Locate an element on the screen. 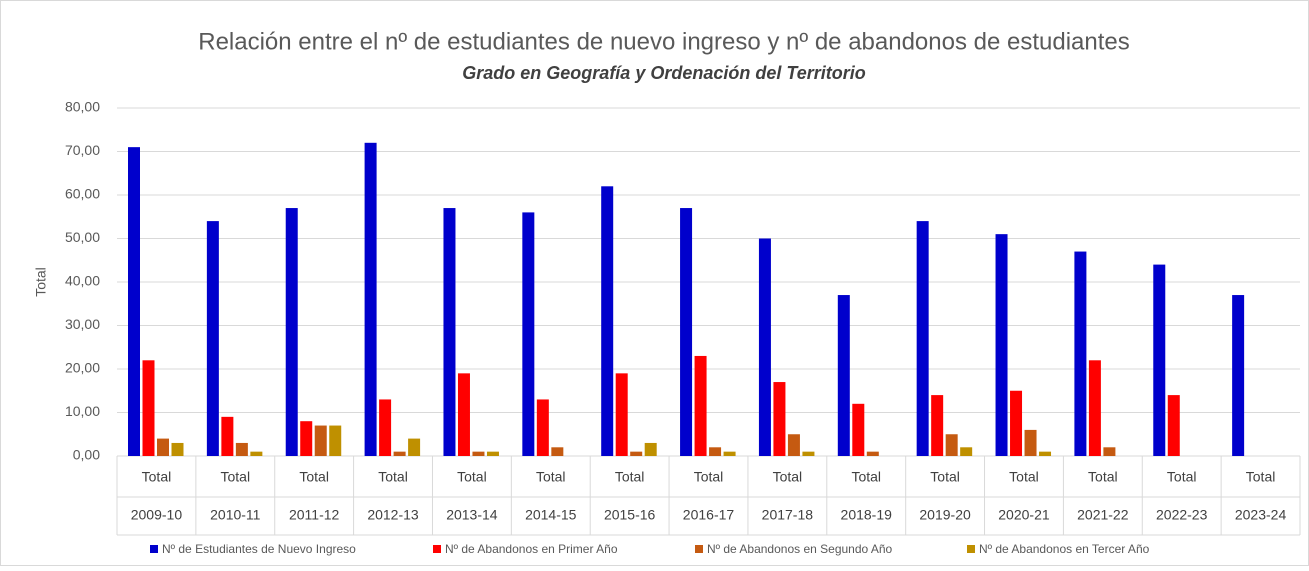  x-tick-label: 2022-23 is located at coordinates (1182, 515).